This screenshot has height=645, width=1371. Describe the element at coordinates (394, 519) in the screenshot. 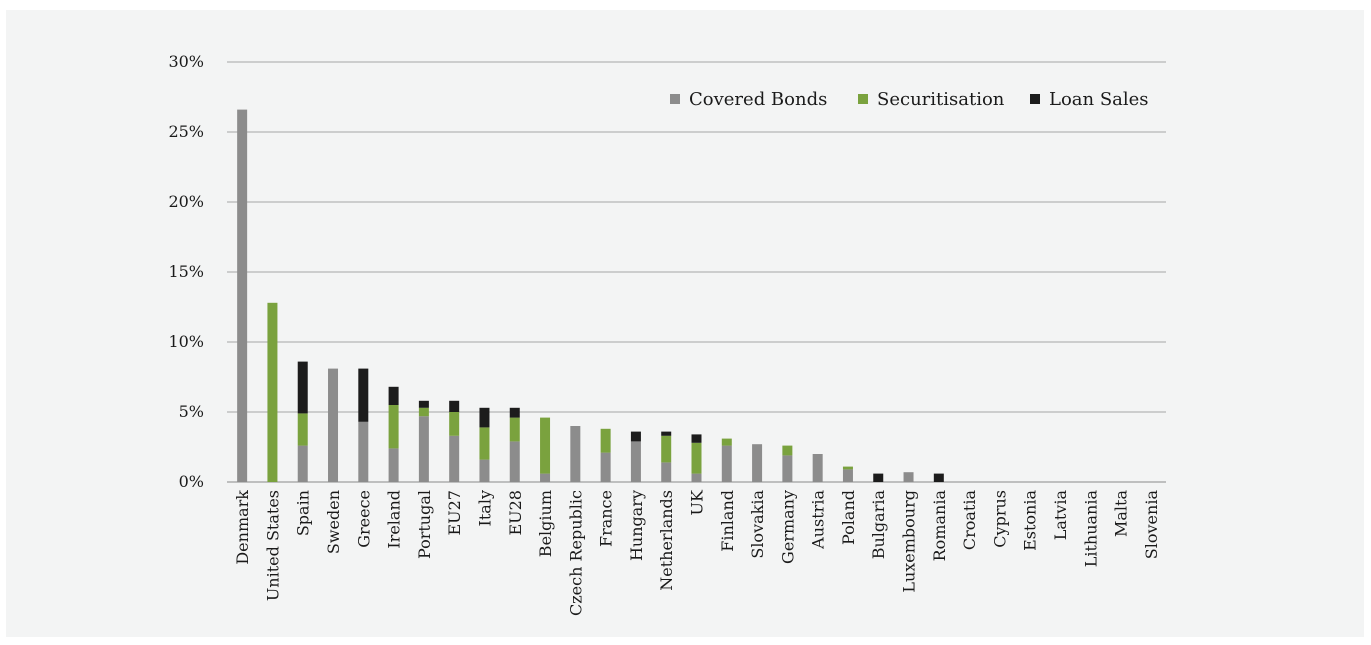

I see `x-tick-label: Ireland` at that location.